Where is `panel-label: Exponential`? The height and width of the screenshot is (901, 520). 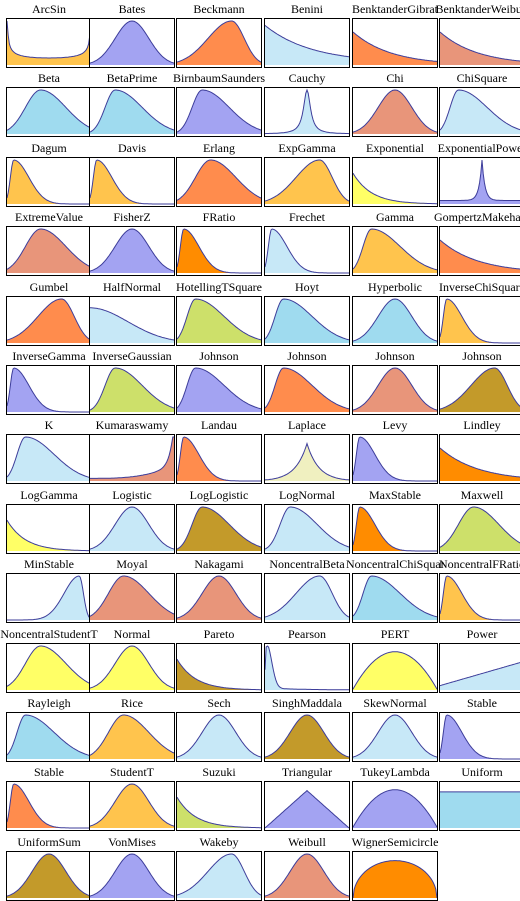
panel-label: Exponential is located at coordinates (395, 149).